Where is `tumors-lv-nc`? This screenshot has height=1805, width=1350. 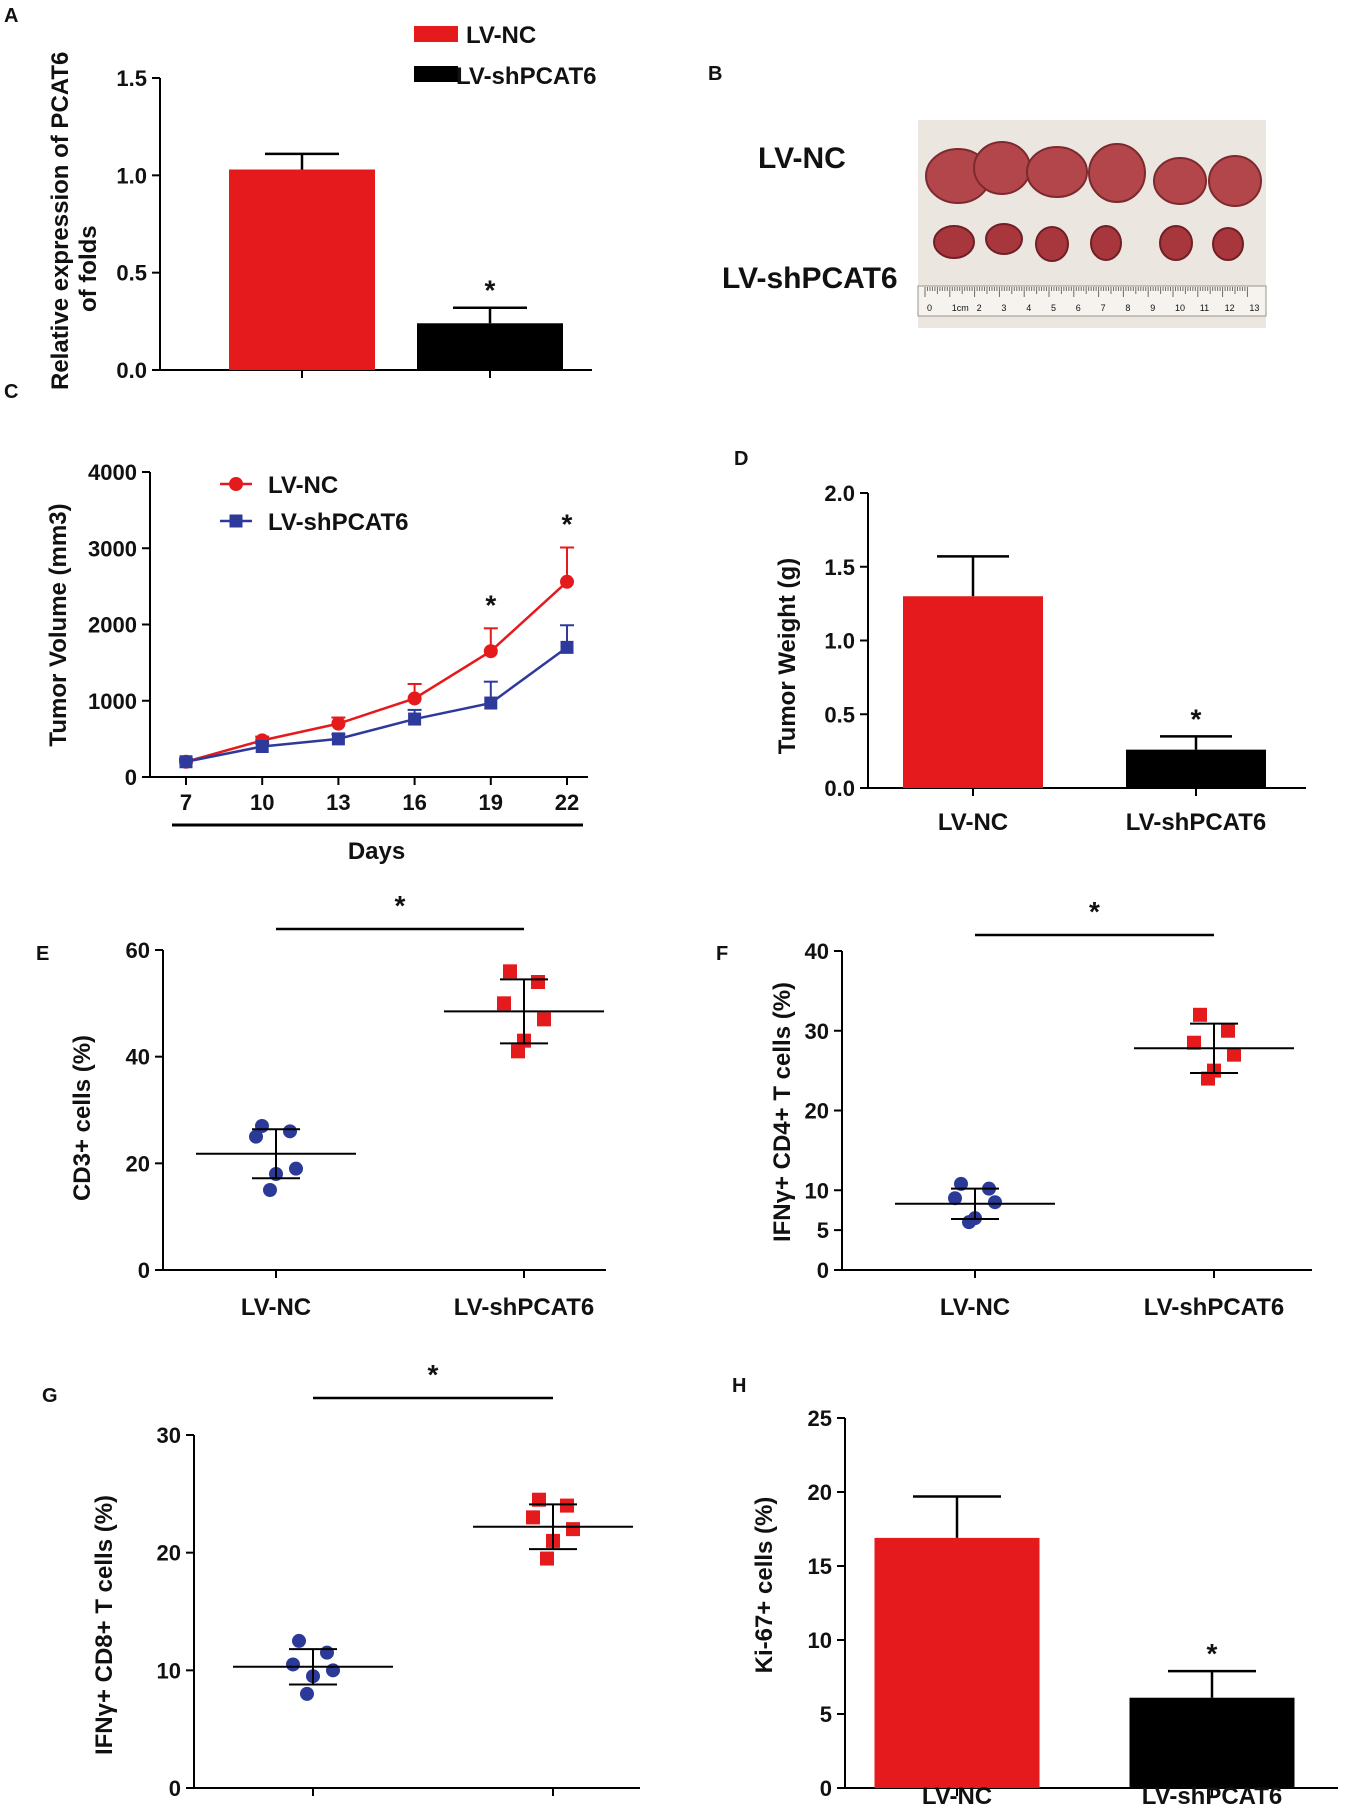 tumors-lv-nc is located at coordinates (1093, 174).